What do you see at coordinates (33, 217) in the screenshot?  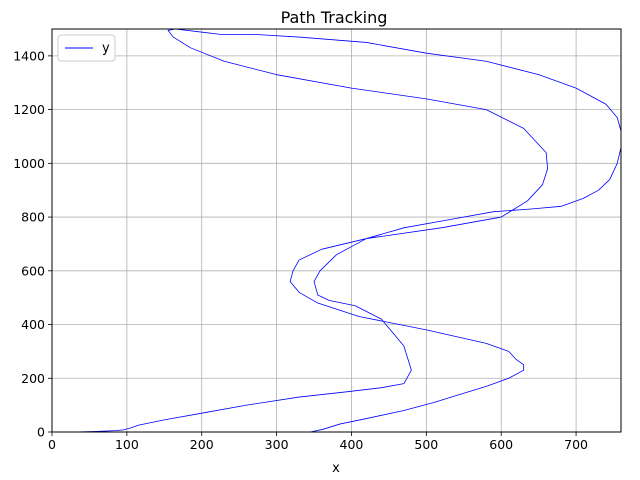 I see `y-tick-label: 800` at bounding box center [33, 217].